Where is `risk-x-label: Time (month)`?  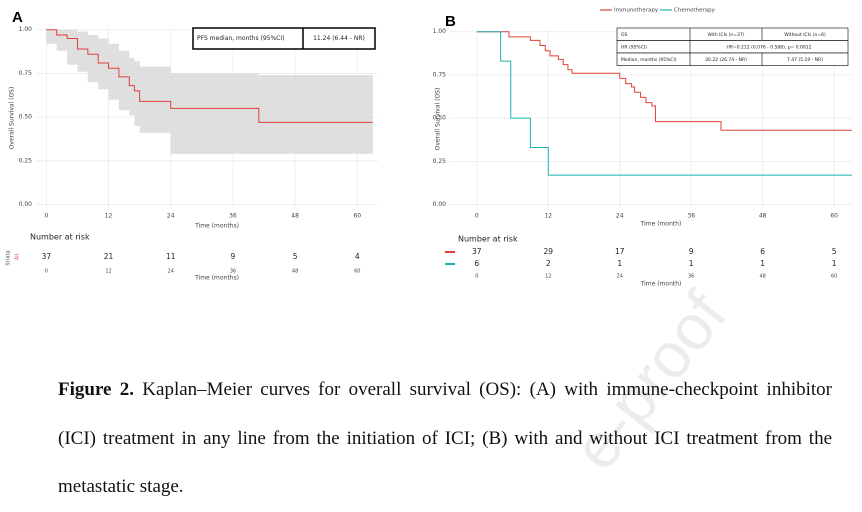 risk-x-label: Time (month) is located at coordinates (661, 284).